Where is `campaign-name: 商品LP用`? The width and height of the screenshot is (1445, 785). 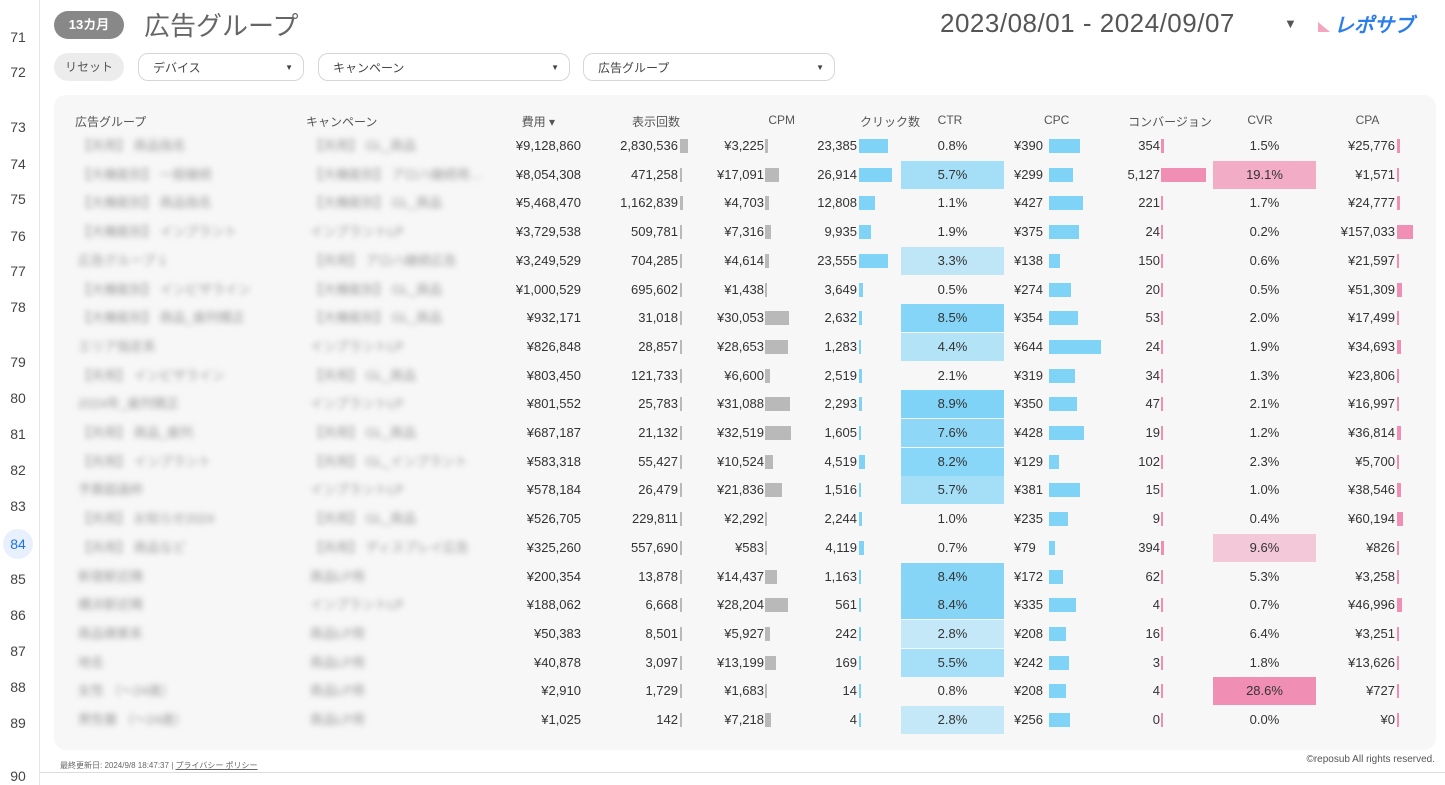 campaign-name: 商品LP用 is located at coordinates (337, 662).